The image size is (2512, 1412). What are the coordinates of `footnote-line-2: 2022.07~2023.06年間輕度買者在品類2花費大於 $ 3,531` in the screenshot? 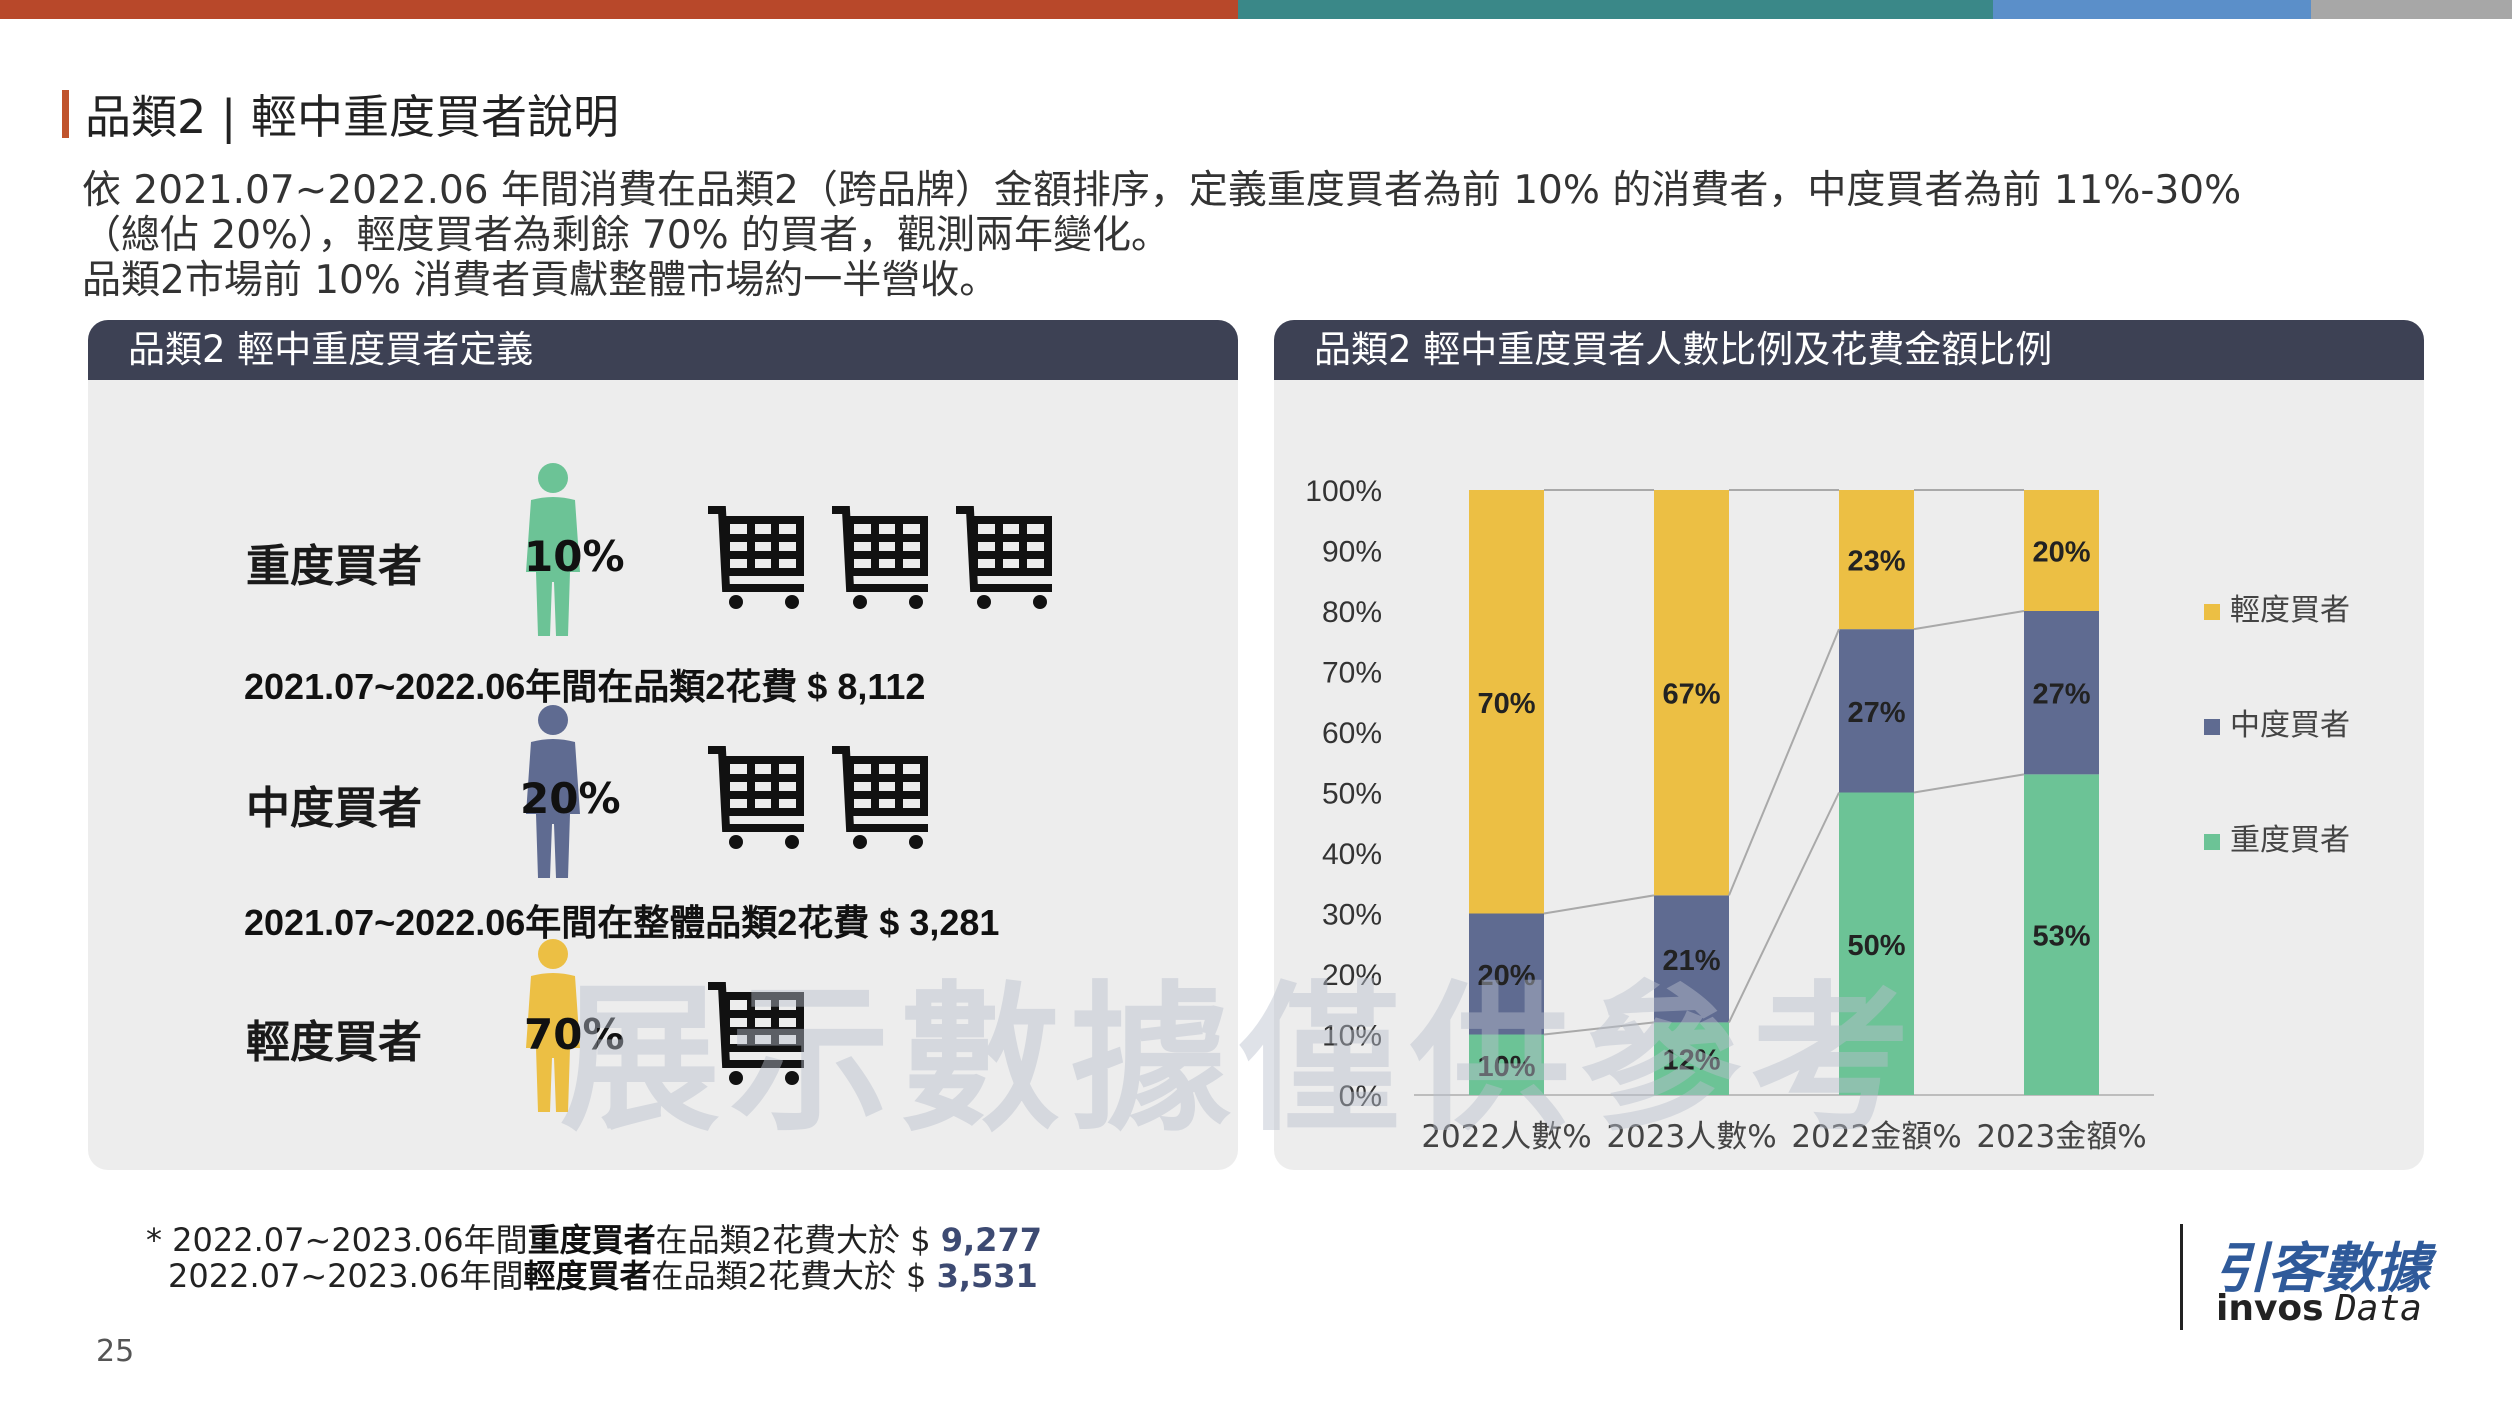 It's located at (594, 1276).